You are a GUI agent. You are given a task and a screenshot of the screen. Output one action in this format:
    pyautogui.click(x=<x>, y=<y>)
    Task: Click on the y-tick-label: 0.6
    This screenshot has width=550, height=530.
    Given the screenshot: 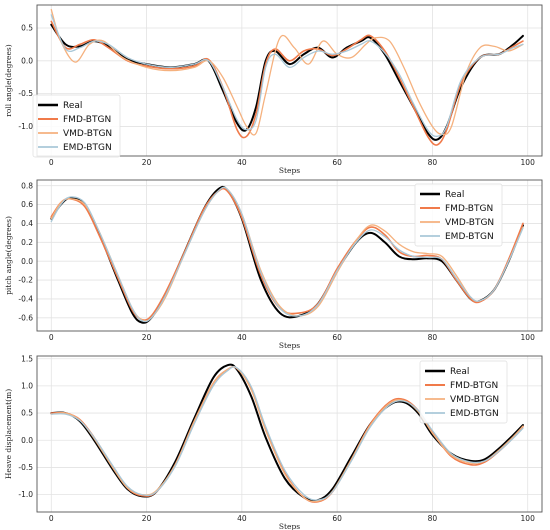 What is the action you would take?
    pyautogui.click(x=27, y=204)
    